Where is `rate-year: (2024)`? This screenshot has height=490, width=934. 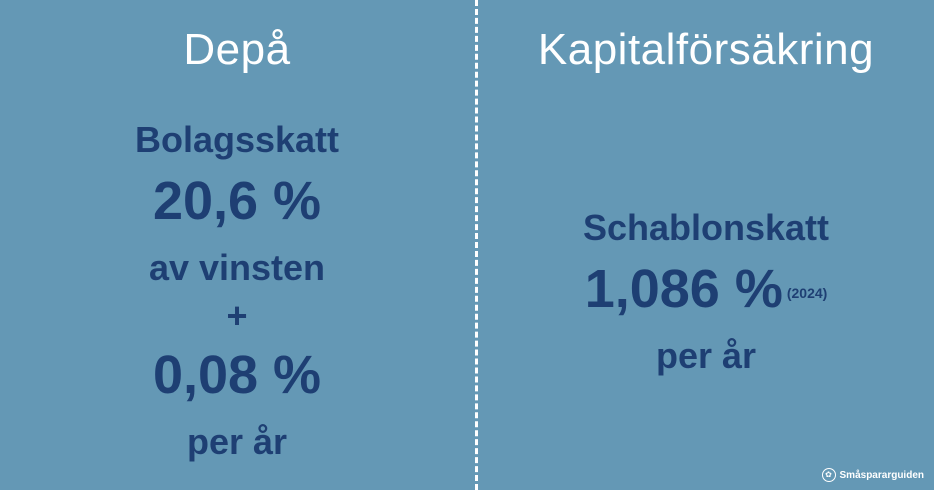
rate-year: (2024) is located at coordinates (807, 292).